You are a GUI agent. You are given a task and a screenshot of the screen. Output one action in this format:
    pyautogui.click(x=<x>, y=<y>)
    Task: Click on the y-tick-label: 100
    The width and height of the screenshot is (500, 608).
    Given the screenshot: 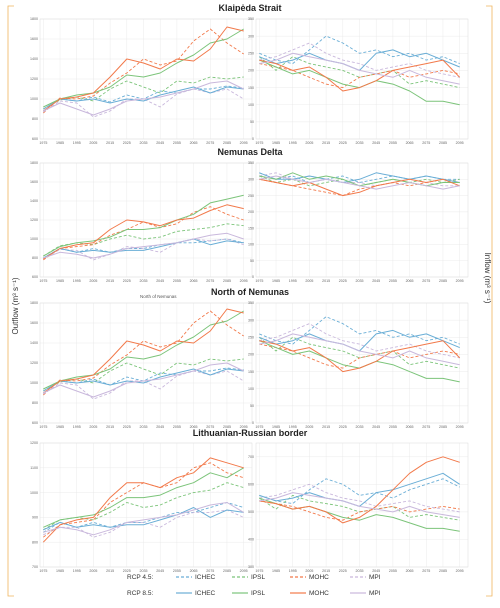 What is the action you would take?
    pyautogui.click(x=251, y=245)
    